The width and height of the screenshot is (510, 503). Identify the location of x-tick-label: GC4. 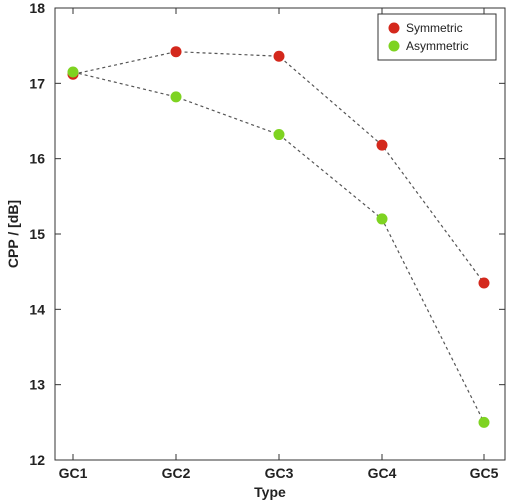
(382, 473).